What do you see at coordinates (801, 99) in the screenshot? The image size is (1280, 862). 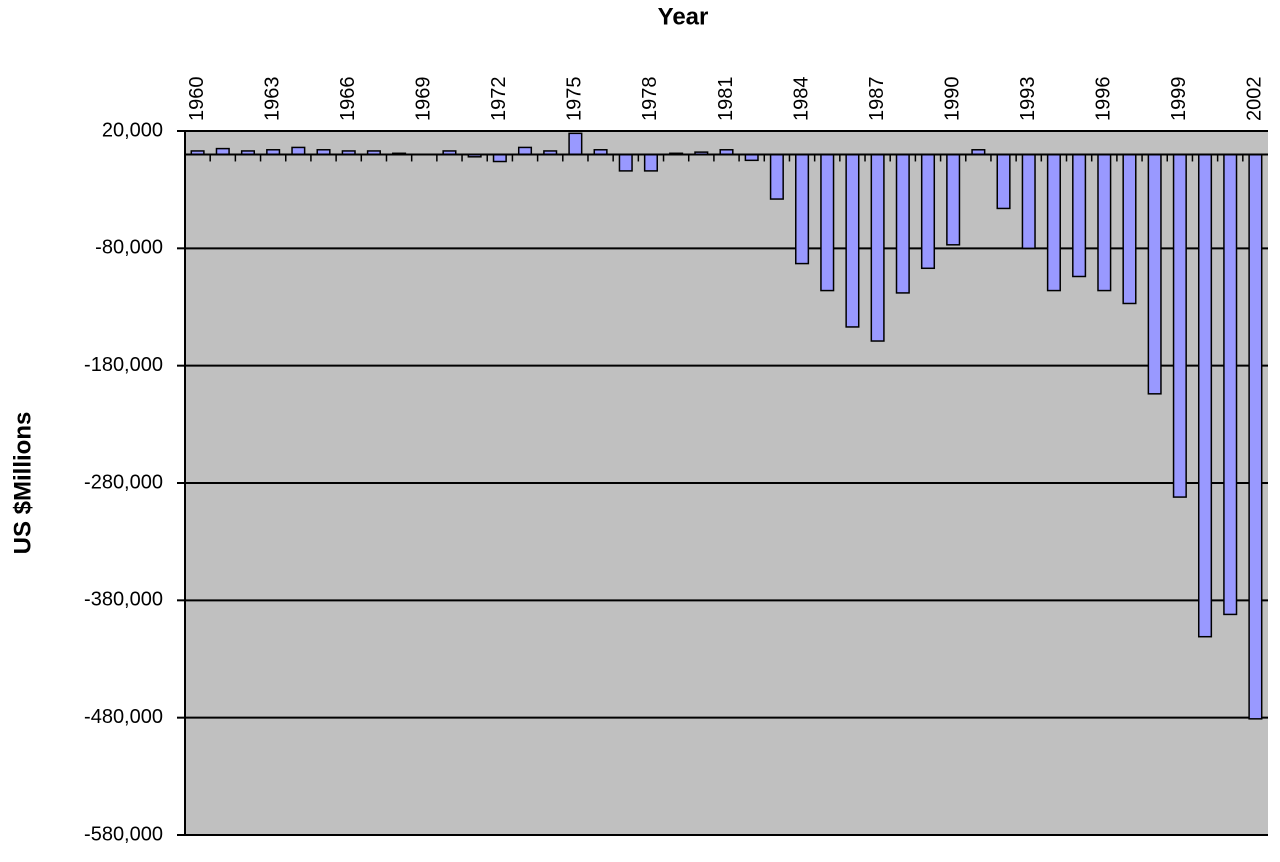 I see `x-tick-label: 1984` at bounding box center [801, 99].